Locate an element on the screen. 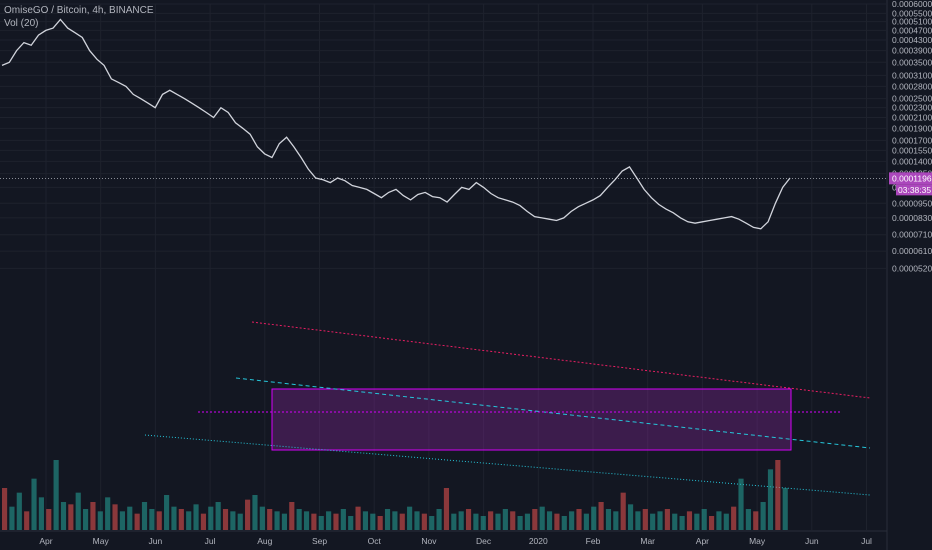  y-tick-label: 0.0000950 is located at coordinates (912, 203).